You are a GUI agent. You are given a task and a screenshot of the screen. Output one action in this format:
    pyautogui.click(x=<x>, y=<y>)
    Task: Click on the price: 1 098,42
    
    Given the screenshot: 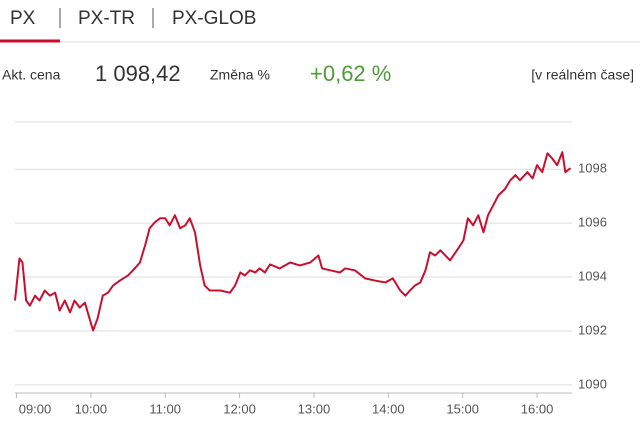 What is the action you would take?
    pyautogui.click(x=138, y=73)
    